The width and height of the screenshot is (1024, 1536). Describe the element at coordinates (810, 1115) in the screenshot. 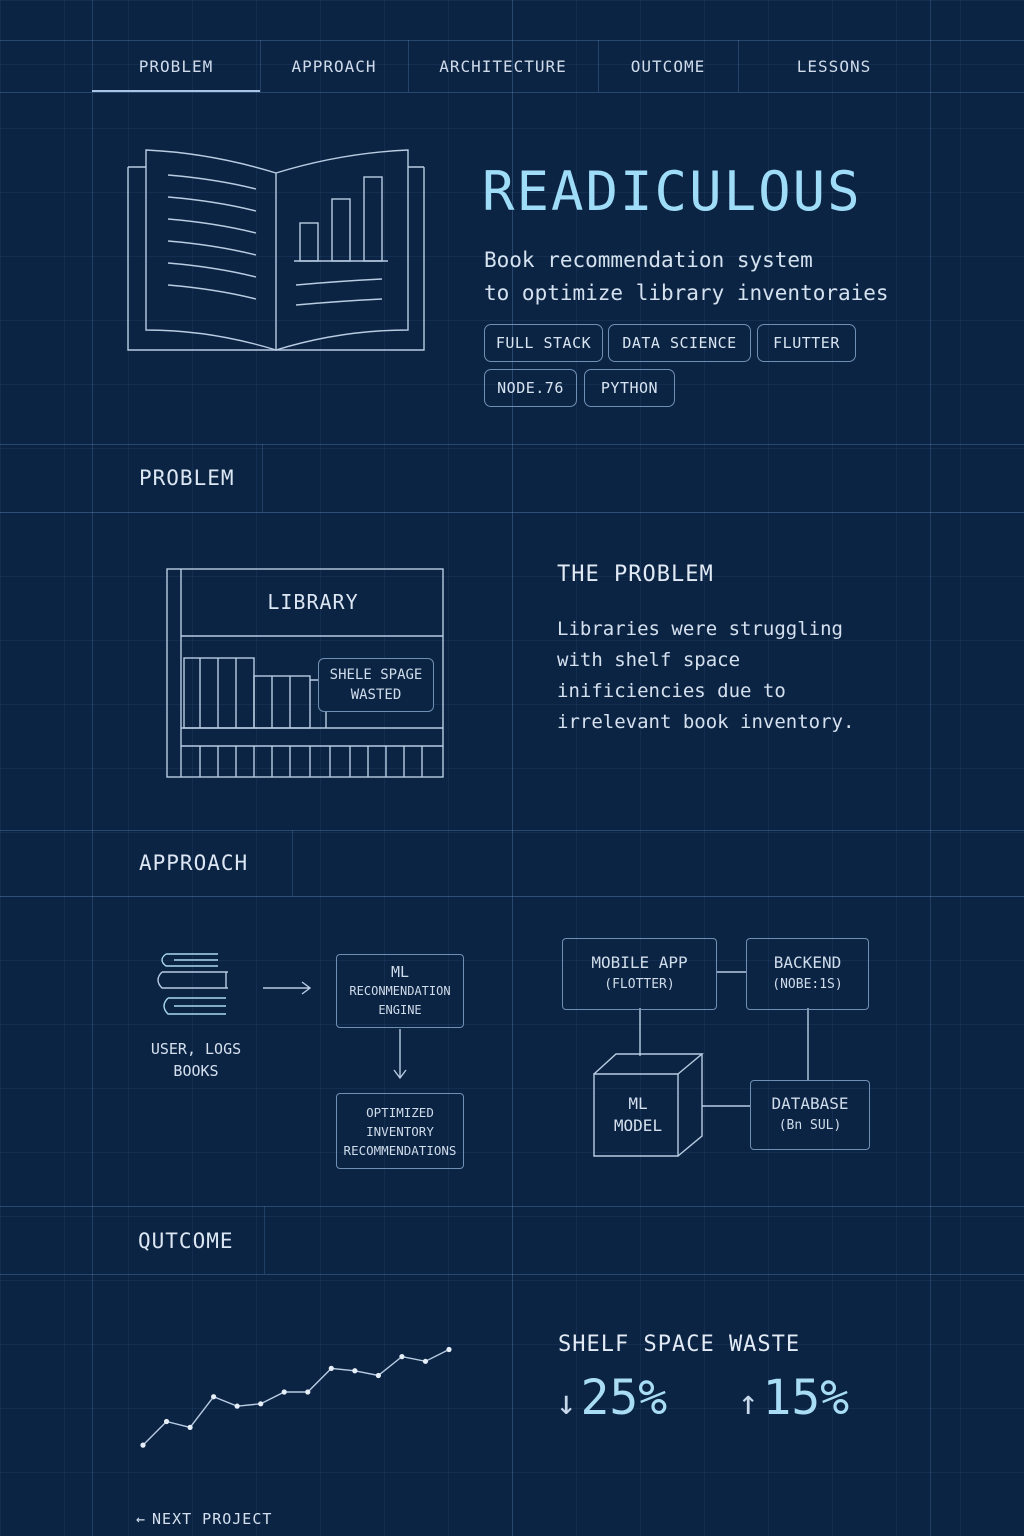

I see `database-box: DATABASE (Bn SUL)` at that location.